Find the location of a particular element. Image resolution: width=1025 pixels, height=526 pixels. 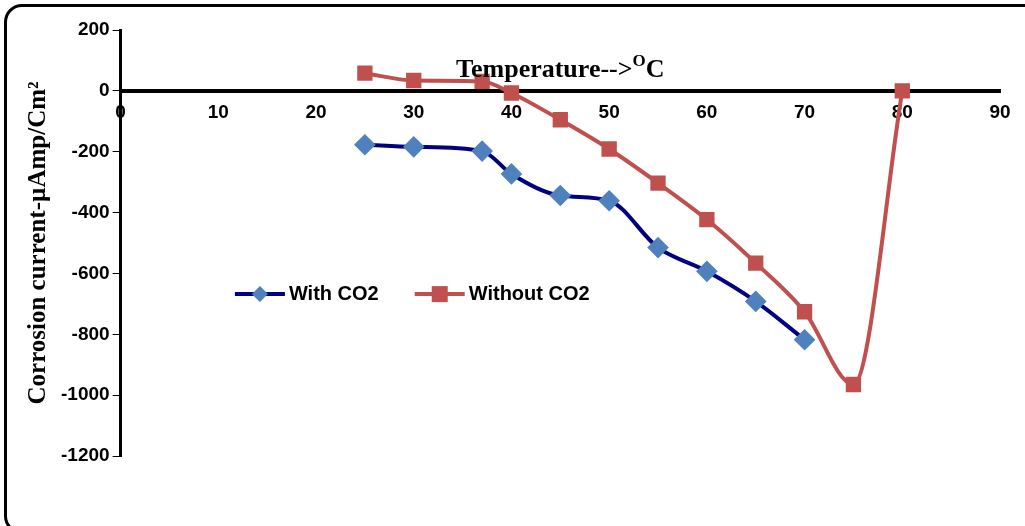

x-tick-label: 90 is located at coordinates (1000, 112).